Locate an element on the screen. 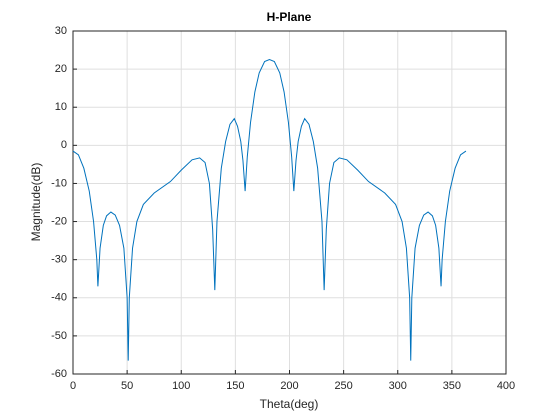  x-tick-label: 200 is located at coordinates (289, 386).